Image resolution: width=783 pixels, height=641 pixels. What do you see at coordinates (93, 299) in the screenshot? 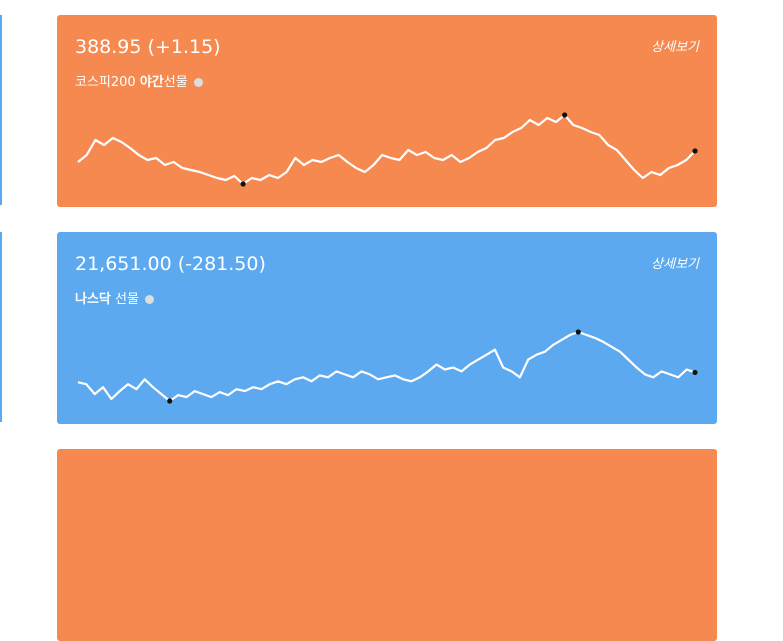
I see `name-part: 나스닥` at bounding box center [93, 299].